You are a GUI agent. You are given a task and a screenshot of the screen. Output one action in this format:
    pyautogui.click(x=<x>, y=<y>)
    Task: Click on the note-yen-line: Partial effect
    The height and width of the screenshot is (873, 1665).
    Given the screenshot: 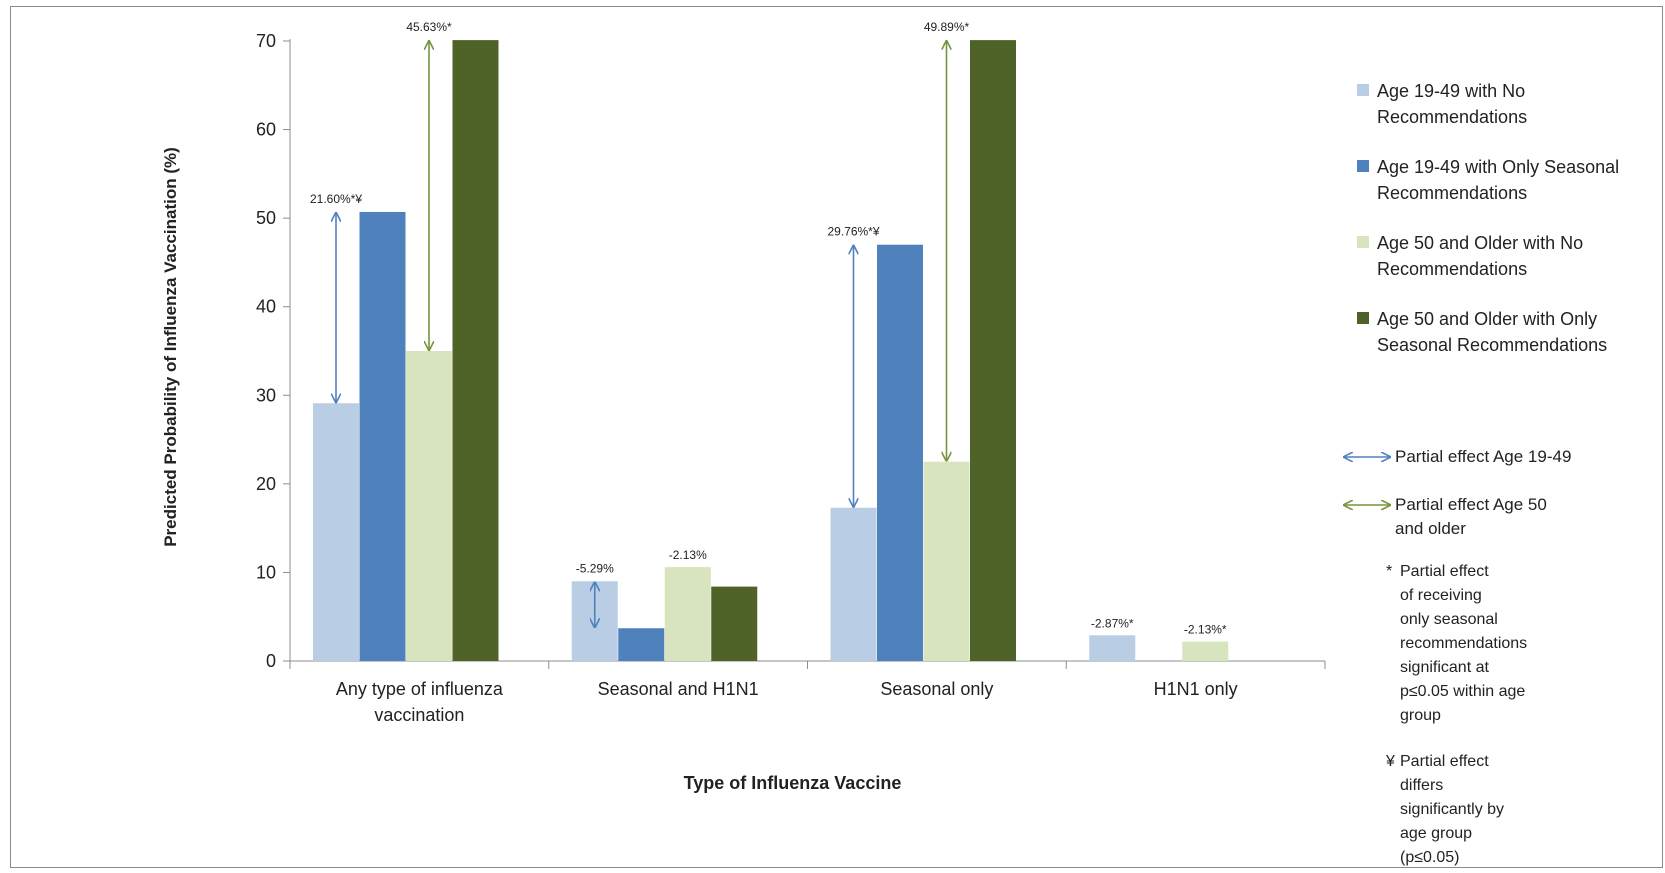 What is the action you would take?
    pyautogui.click(x=1444, y=761)
    